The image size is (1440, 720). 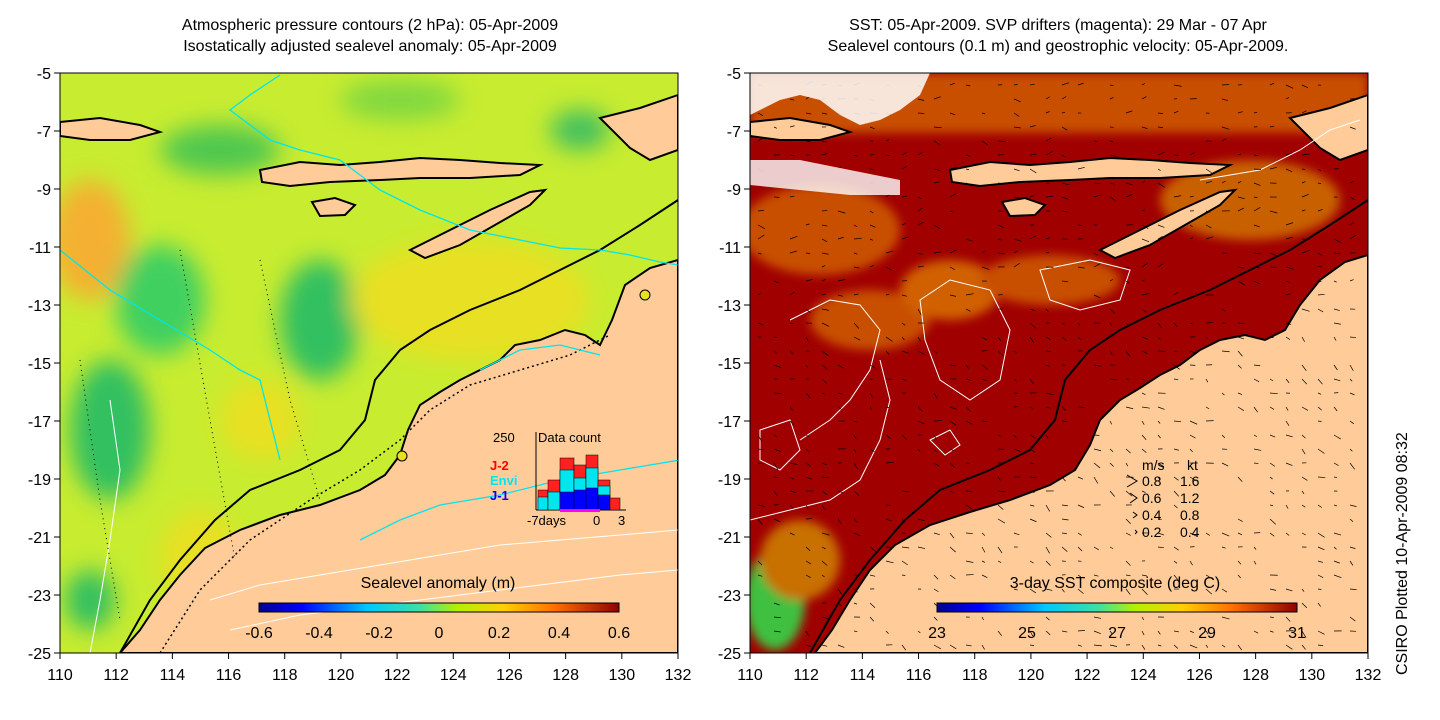 I want to click on x-tick-label: 130, so click(x=1311, y=675).